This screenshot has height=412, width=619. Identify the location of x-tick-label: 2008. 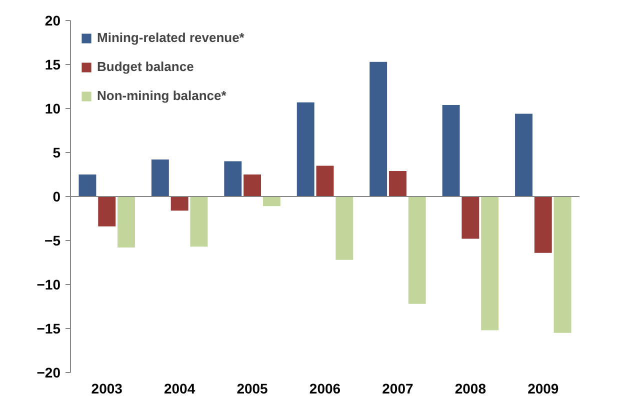
(470, 388).